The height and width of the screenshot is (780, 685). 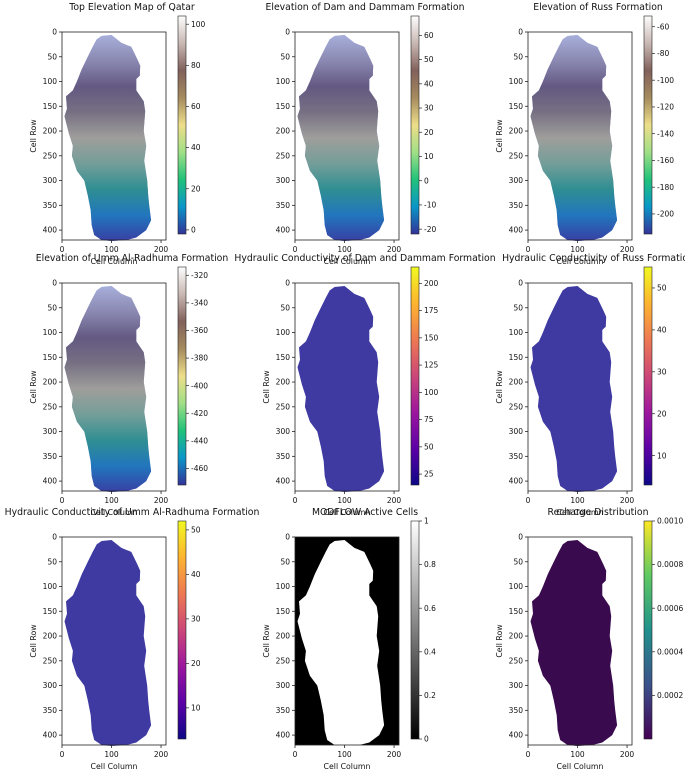 I want to click on colorbar-tick-label: -20, so click(x=430, y=229).